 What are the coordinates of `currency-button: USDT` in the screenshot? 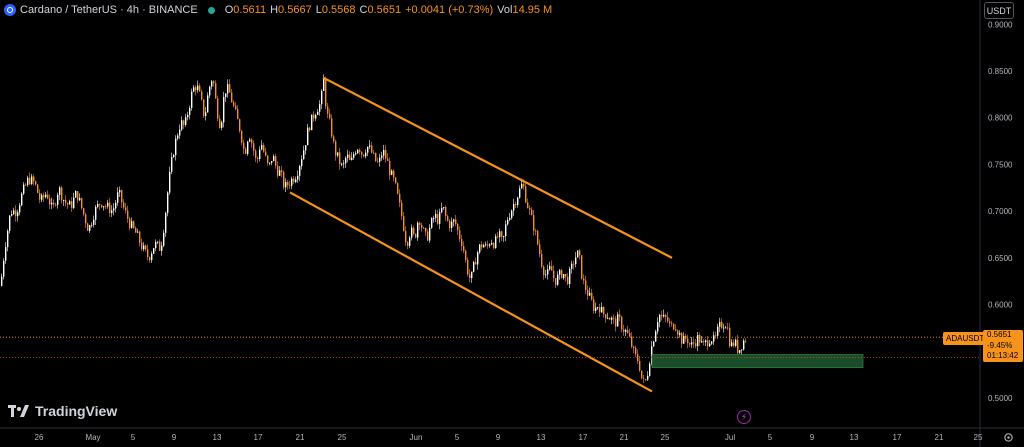 It's located at (999, 10).